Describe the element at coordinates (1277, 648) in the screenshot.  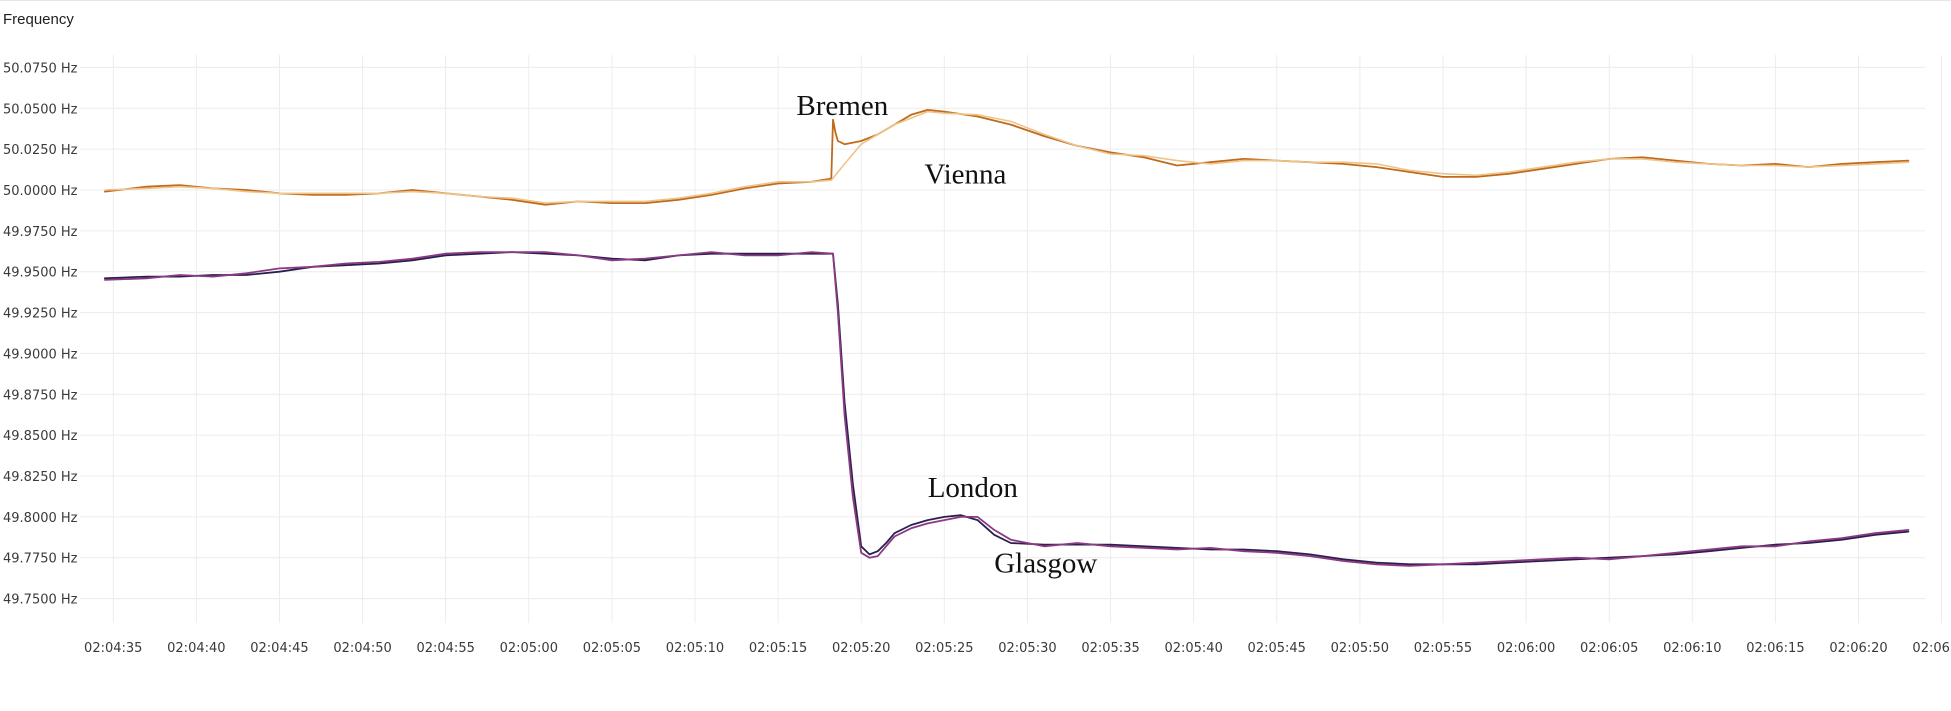
I see `x-tick-label: 02:05:45` at that location.